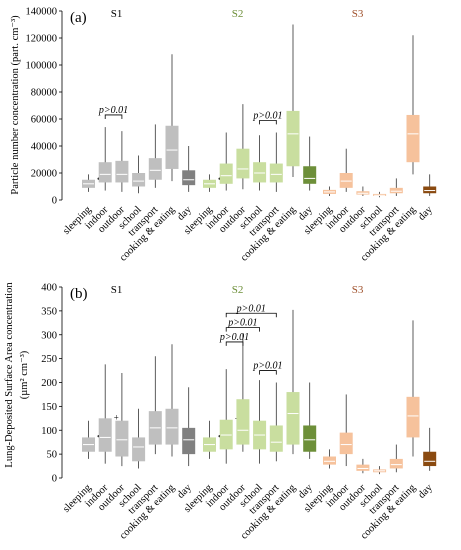 This screenshot has width=461, height=550. What do you see at coordinates (49, 407) in the screenshot?
I see `y-tick-label: 150` at bounding box center [49, 407].